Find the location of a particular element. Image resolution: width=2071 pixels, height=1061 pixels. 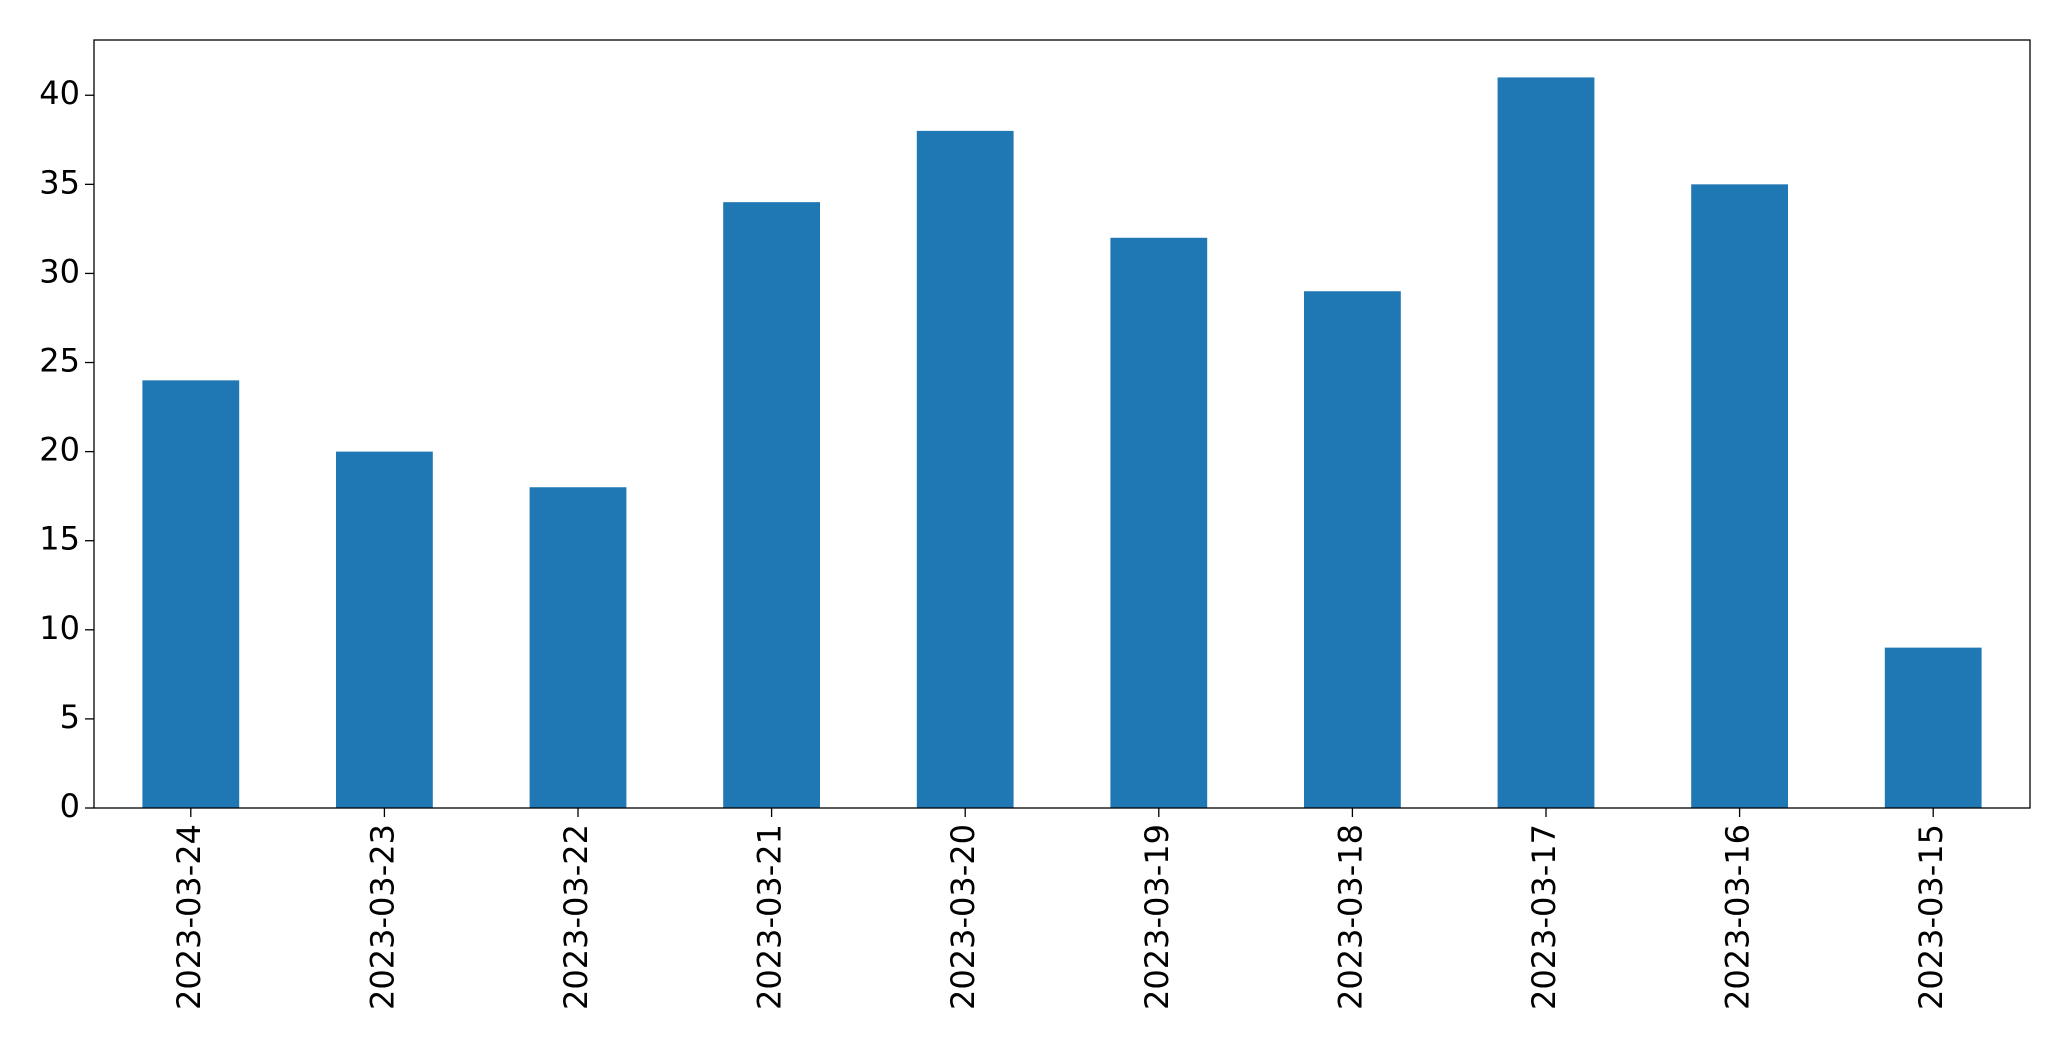

x-tick-label: 2023-03-24 is located at coordinates (189, 917).